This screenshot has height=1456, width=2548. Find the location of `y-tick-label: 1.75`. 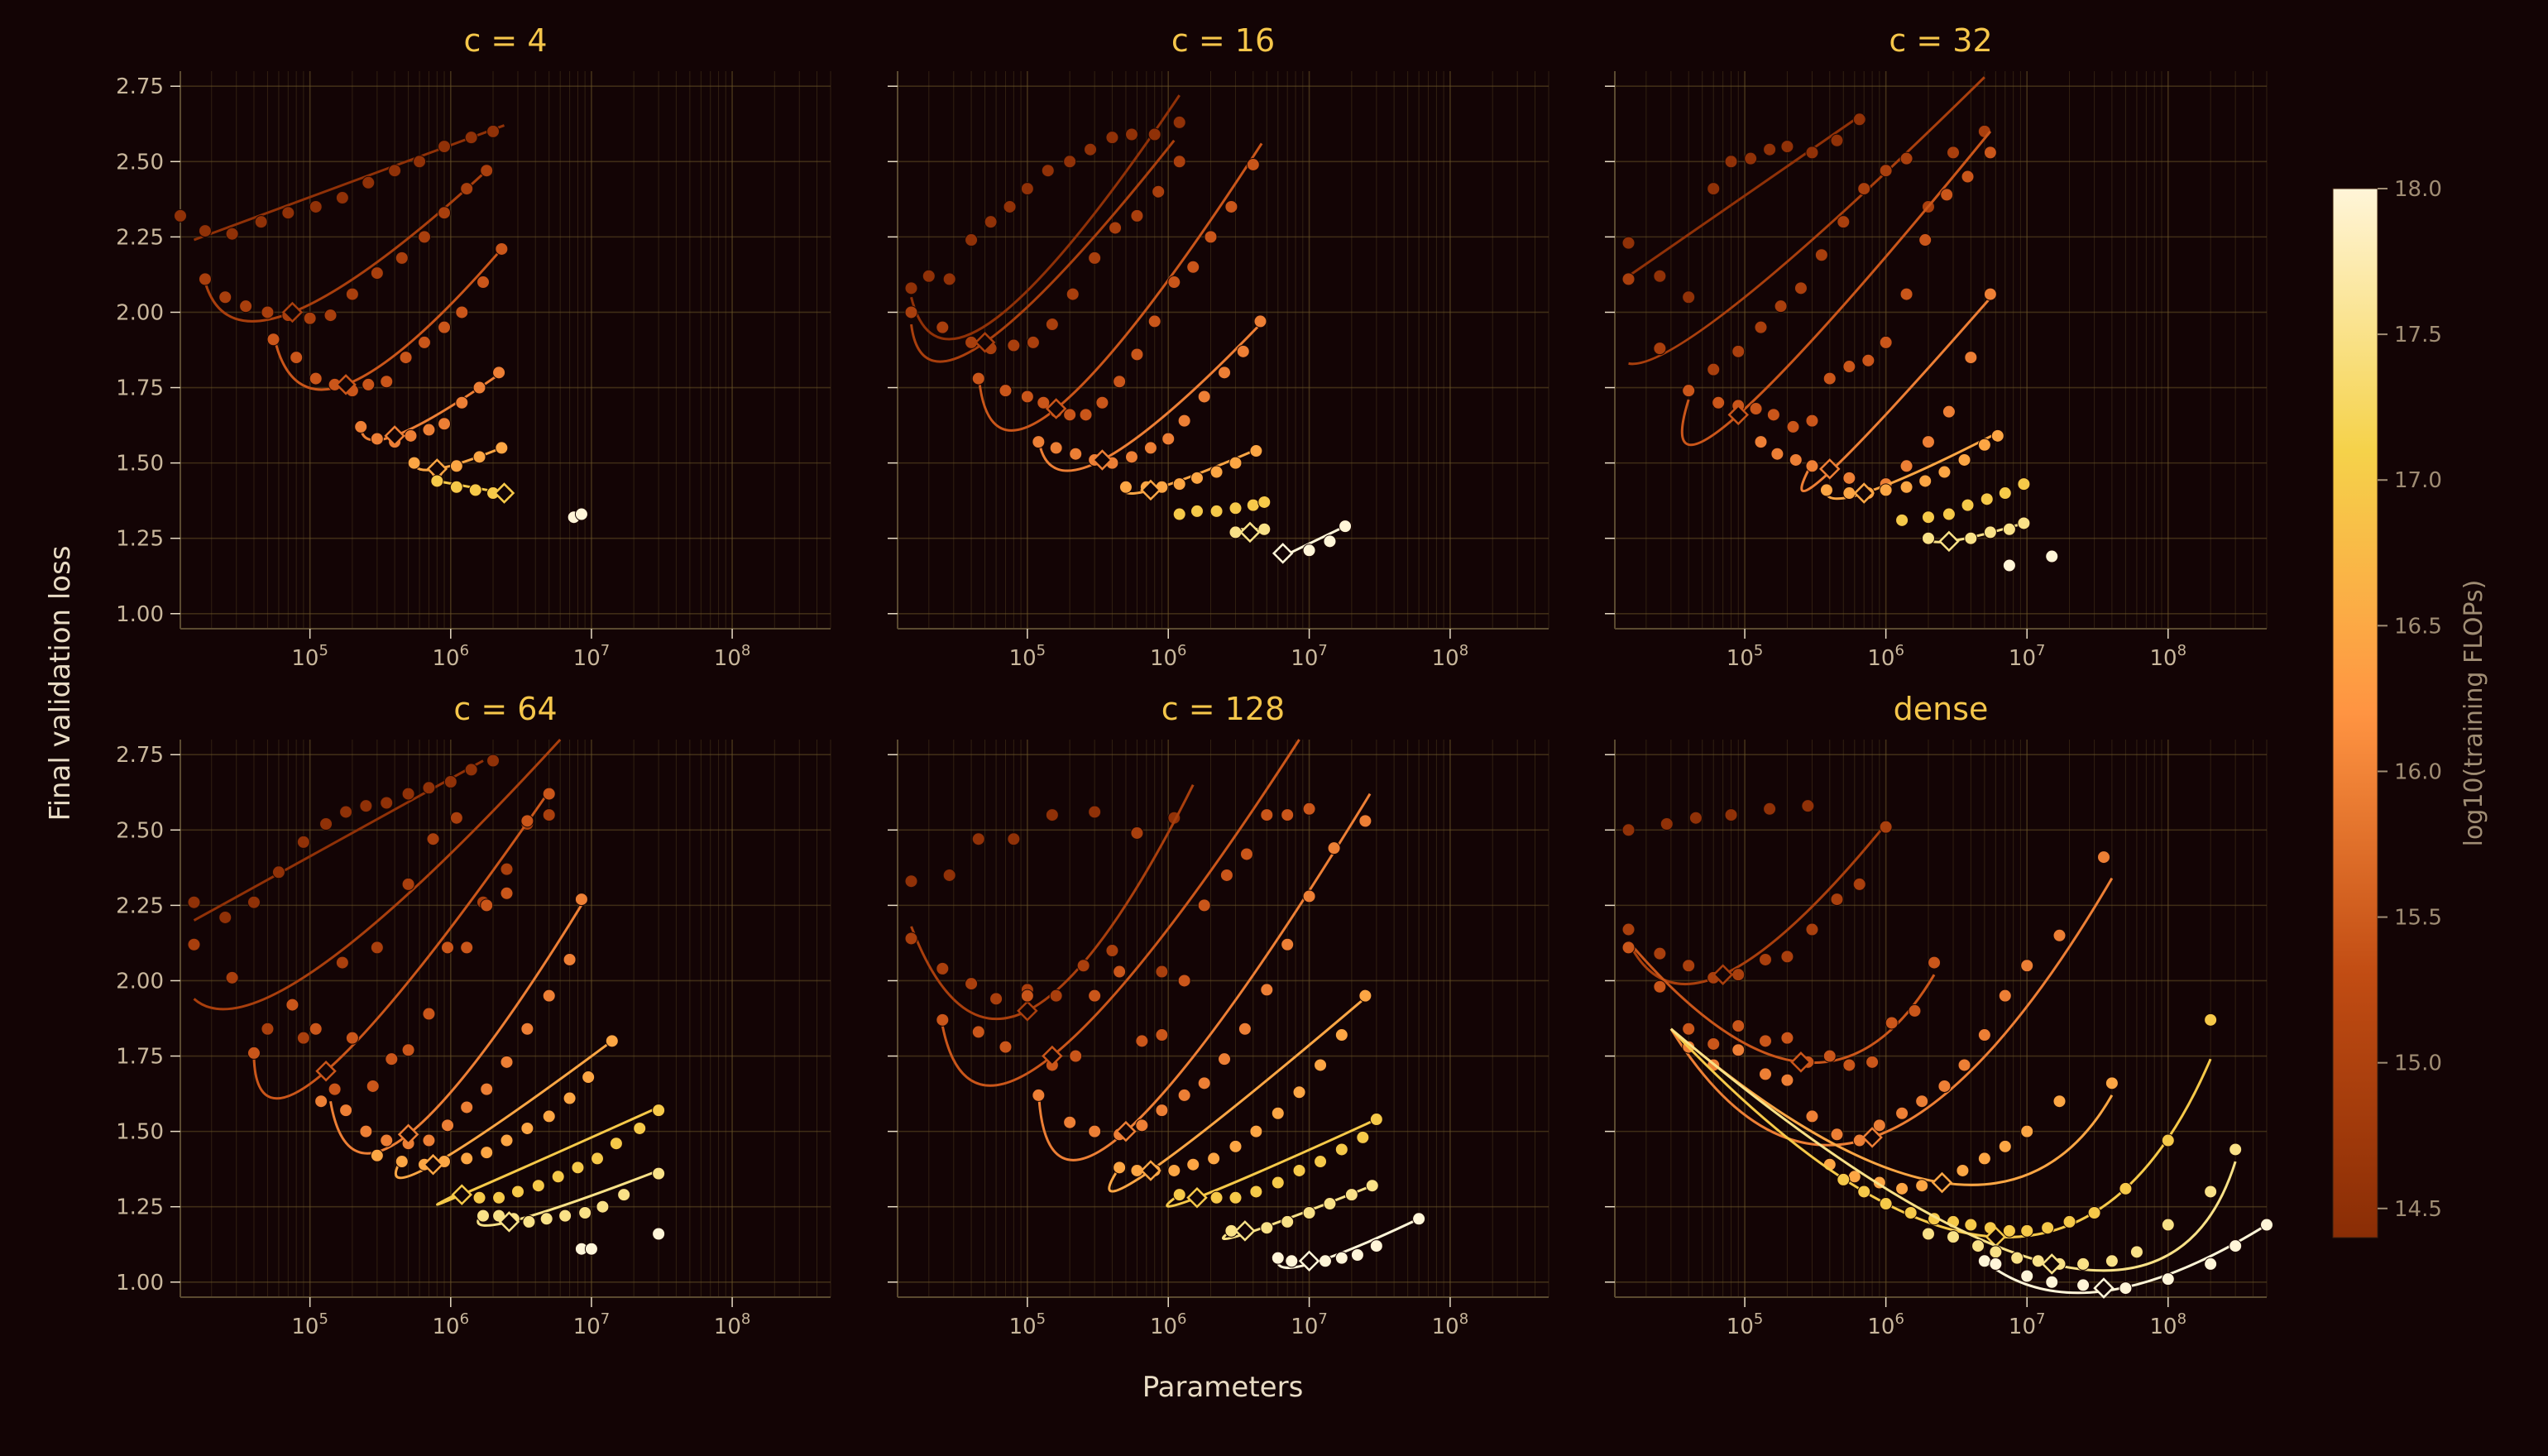

y-tick-label: 1.75 is located at coordinates (140, 388).